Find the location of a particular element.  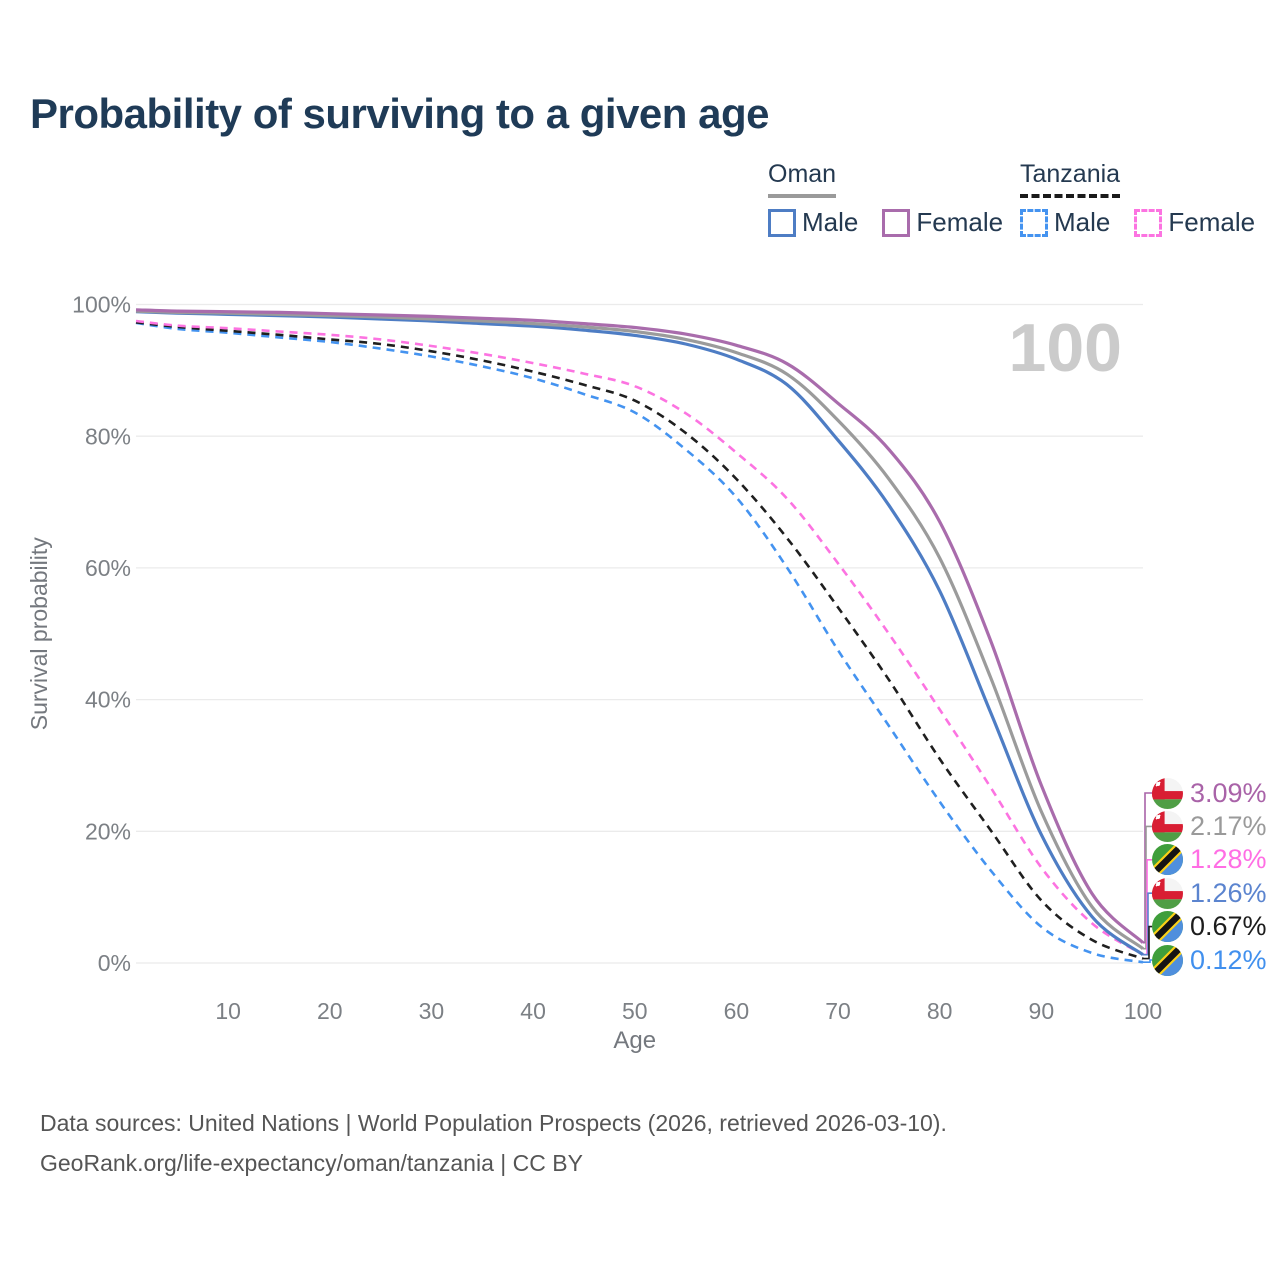

legend-label-tanzania-male: Male is located at coordinates (1082, 222).